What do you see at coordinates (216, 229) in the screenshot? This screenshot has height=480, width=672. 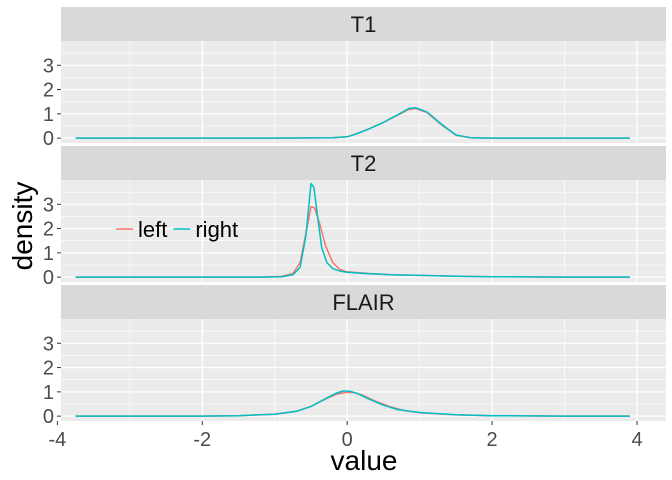 I see `legend-label: right` at bounding box center [216, 229].